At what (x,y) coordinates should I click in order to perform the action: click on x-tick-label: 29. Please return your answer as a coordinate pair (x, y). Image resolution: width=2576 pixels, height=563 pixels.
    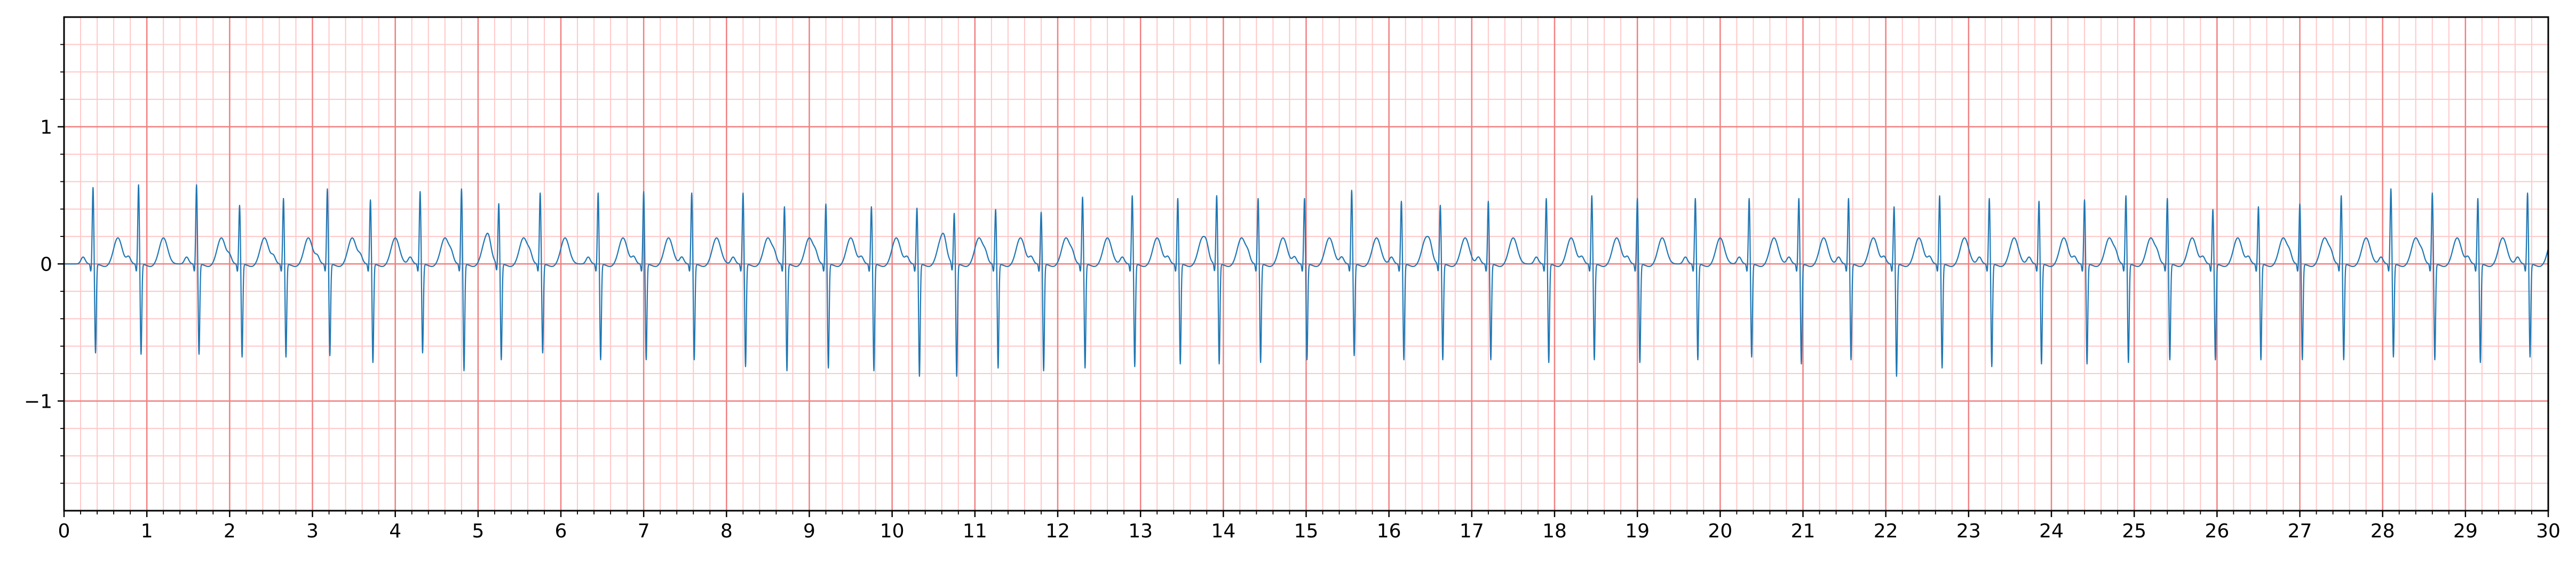
    Looking at the image, I should click on (2465, 531).